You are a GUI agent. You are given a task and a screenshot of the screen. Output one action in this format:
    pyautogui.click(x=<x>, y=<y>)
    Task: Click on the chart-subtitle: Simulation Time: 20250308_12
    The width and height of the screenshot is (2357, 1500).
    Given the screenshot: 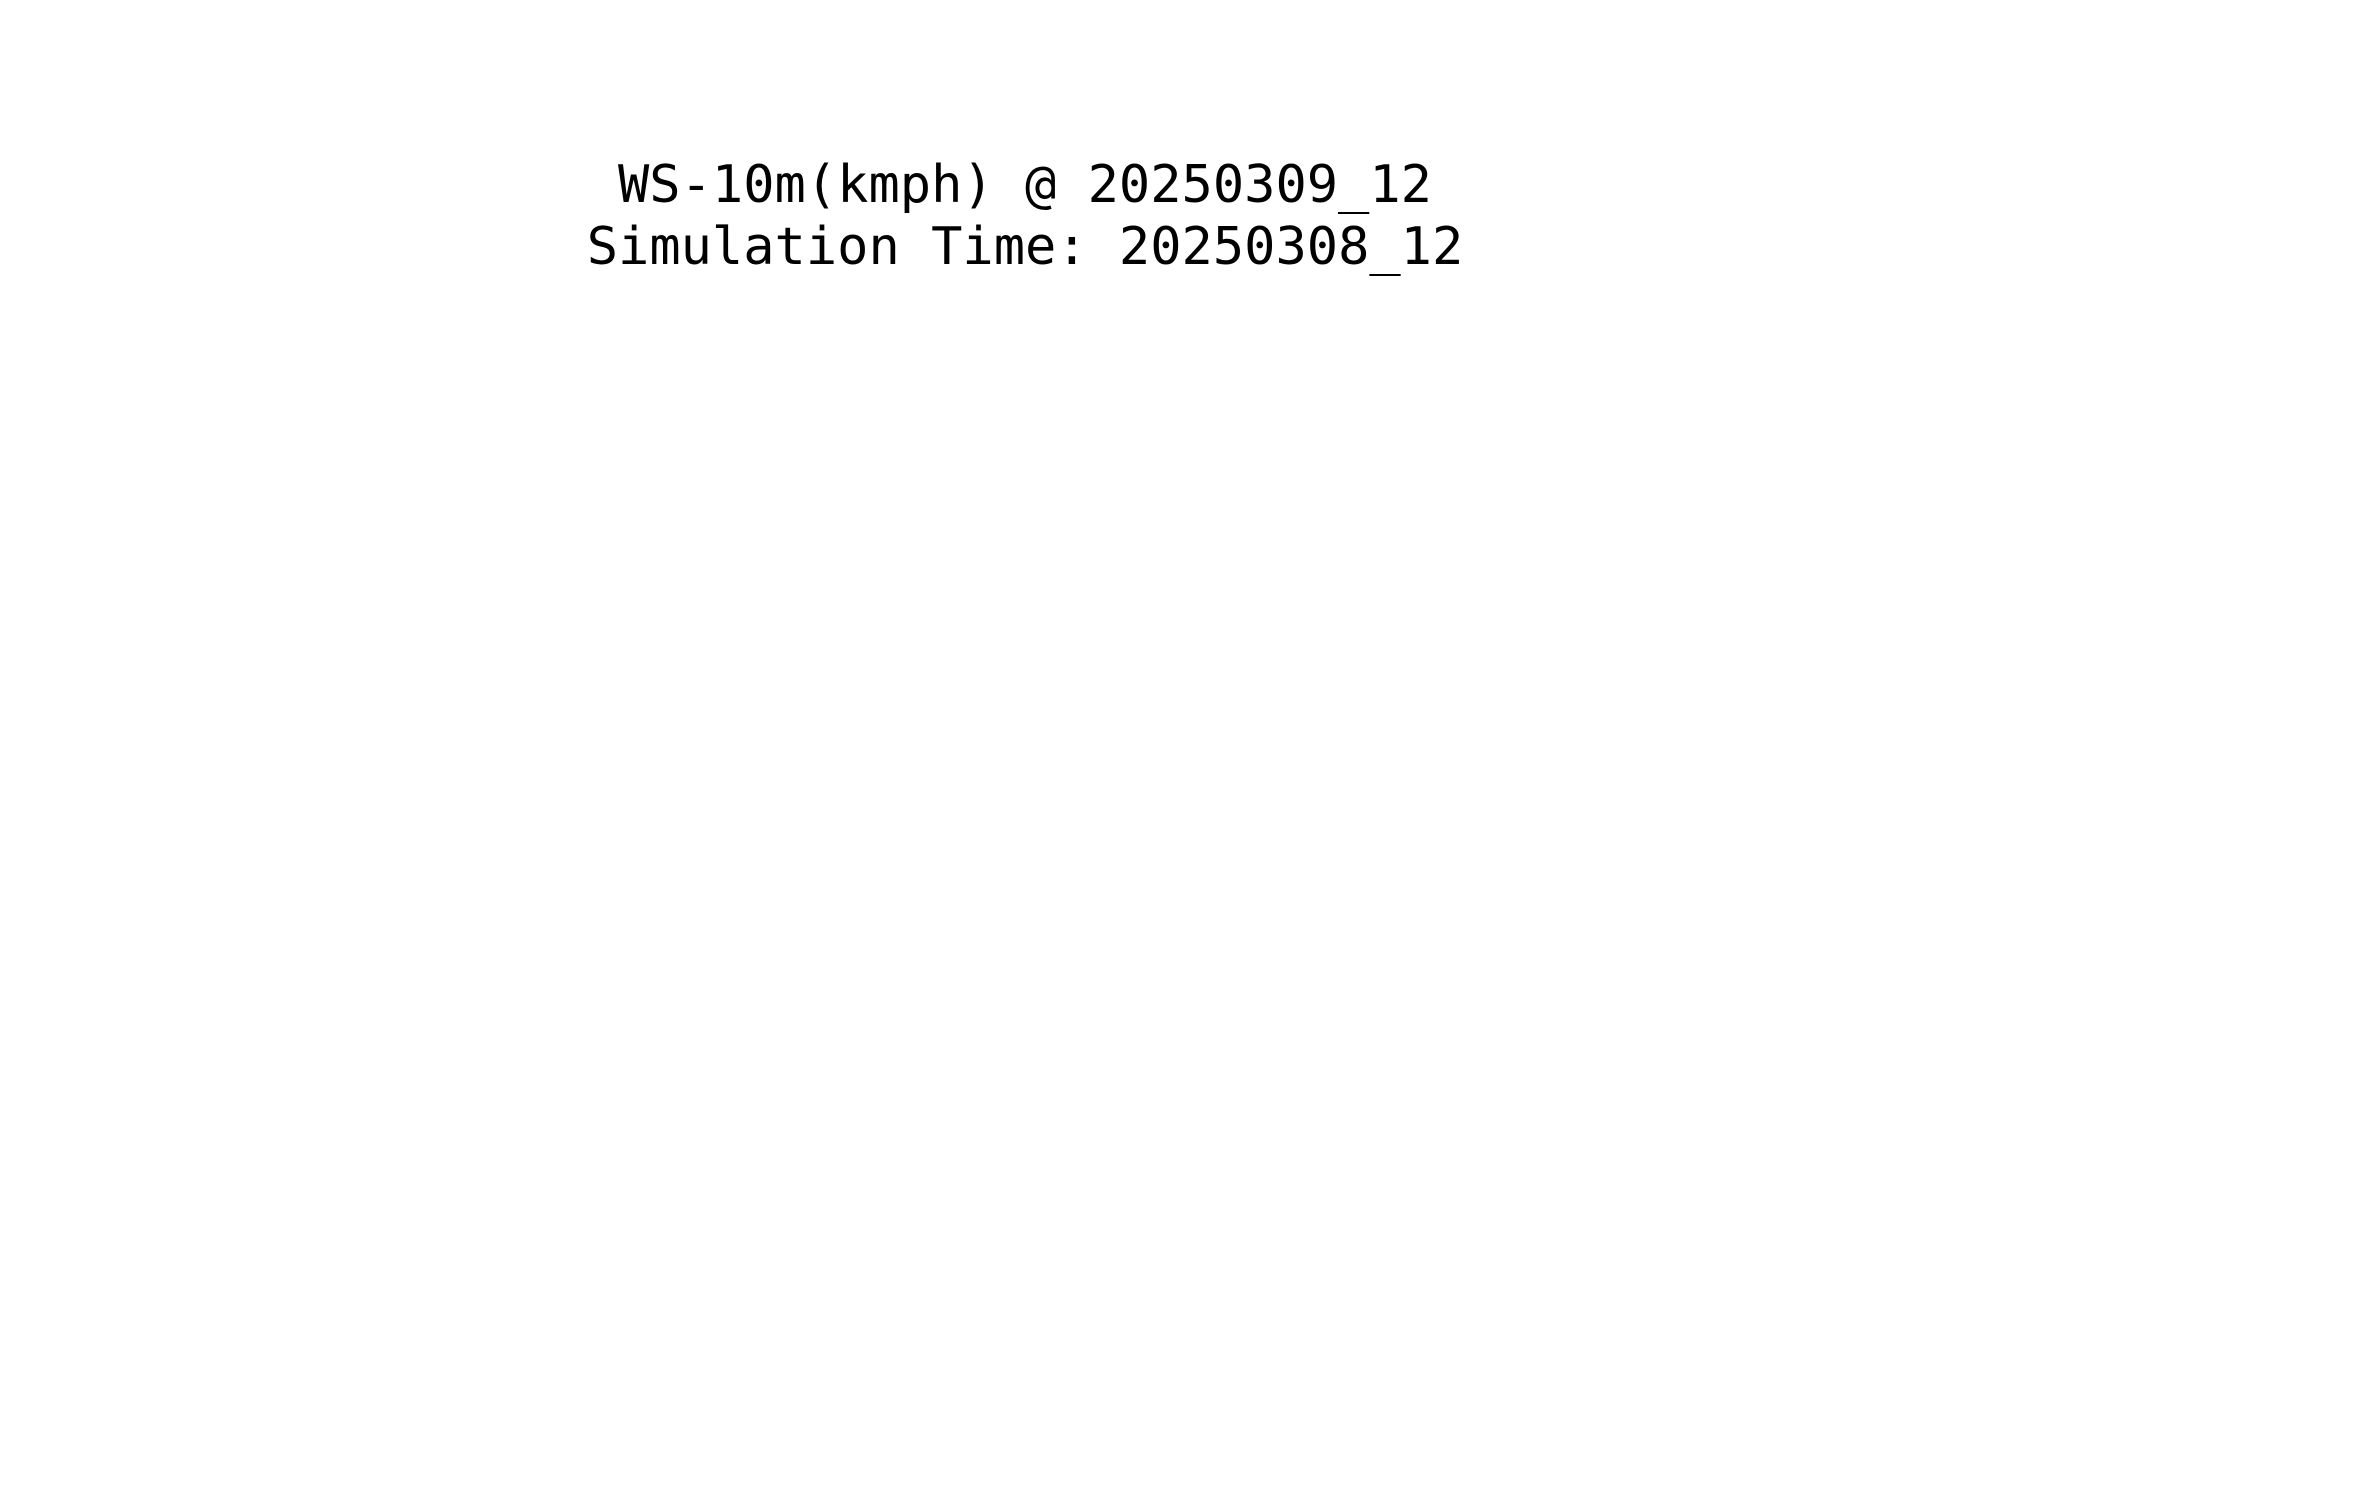 What is the action you would take?
    pyautogui.click(x=1025, y=247)
    